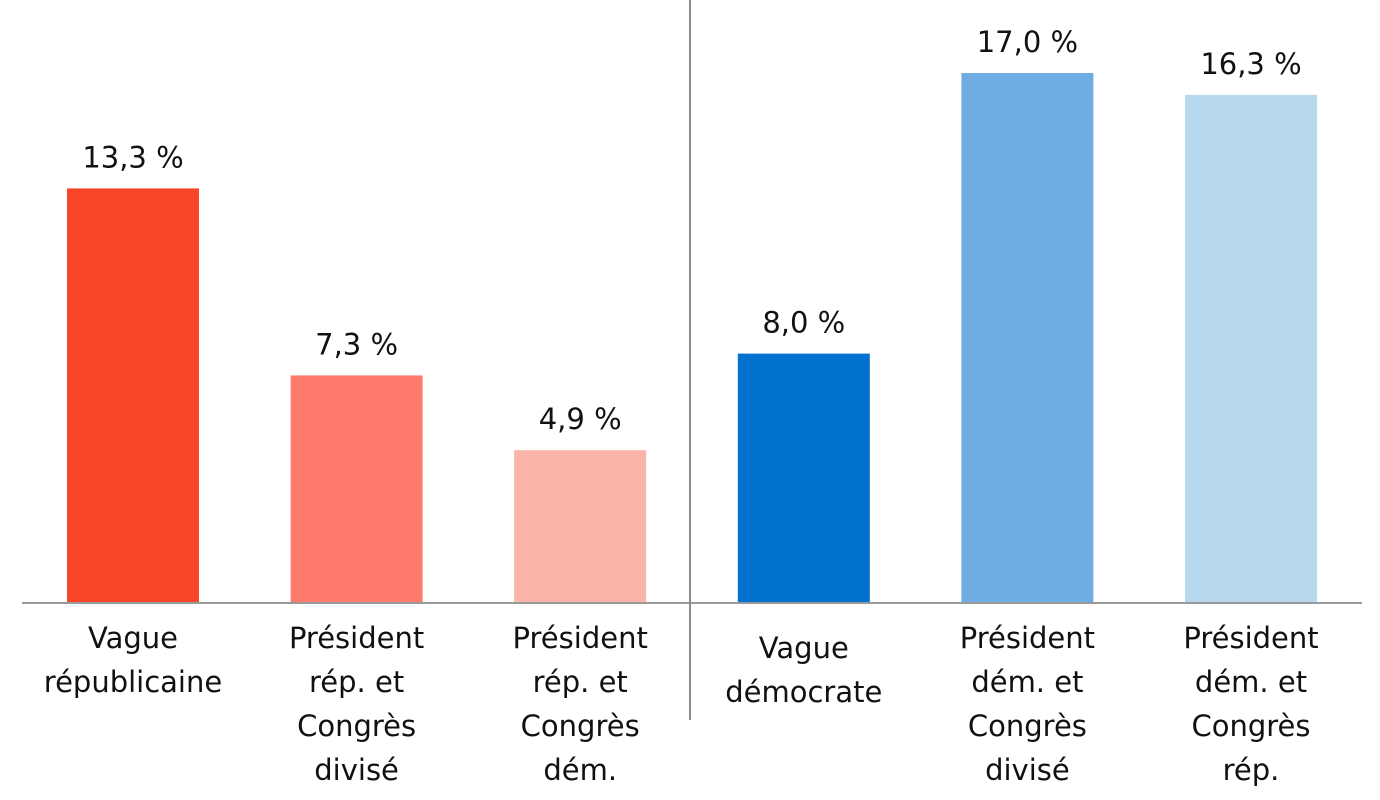  What do you see at coordinates (1250, 64) in the screenshot?
I see `value-label-6: 16,3 %` at bounding box center [1250, 64].